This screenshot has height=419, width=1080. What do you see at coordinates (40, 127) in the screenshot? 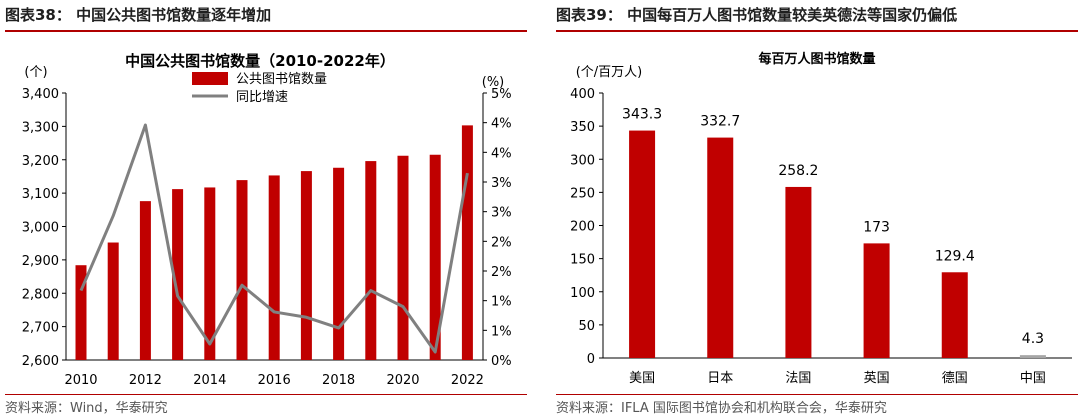
I see `left-y-tick-label: 3,300` at bounding box center [40, 127].